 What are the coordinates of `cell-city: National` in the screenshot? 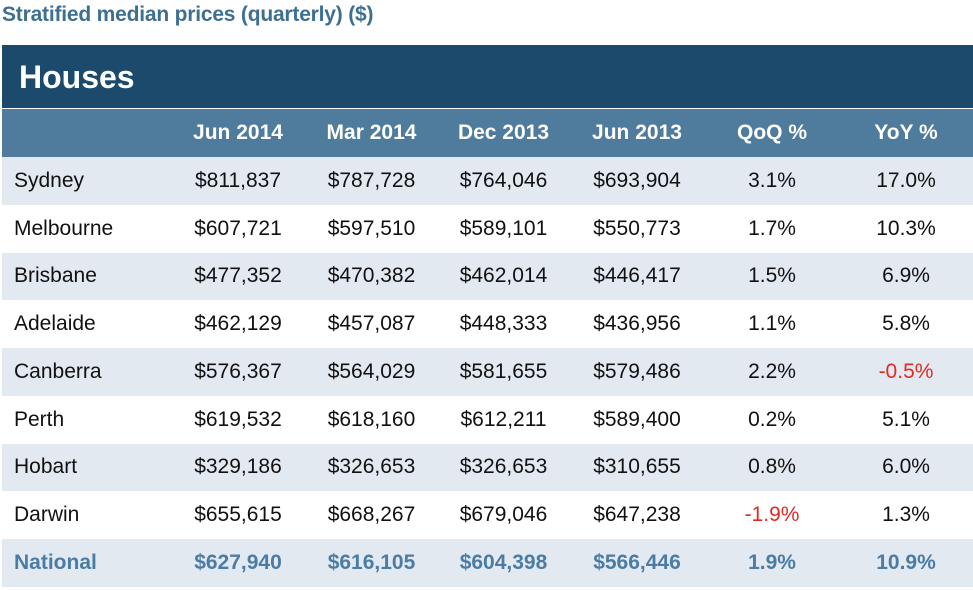 It's located at (55, 562).